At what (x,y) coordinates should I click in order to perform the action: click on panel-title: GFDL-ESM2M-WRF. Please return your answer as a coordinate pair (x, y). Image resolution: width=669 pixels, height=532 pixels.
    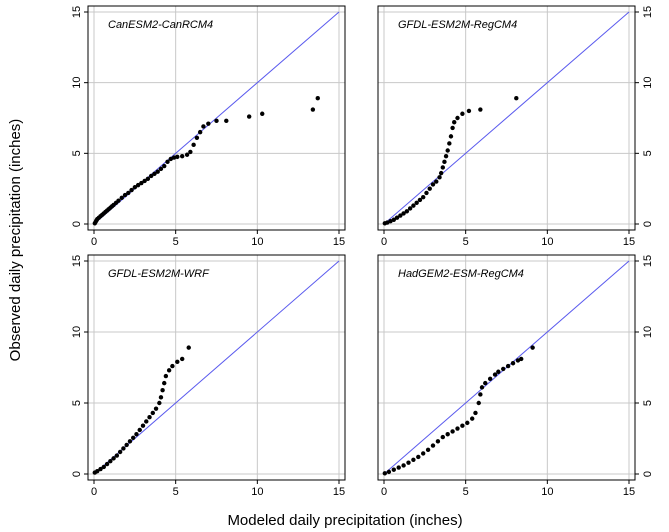
    Looking at the image, I should click on (159, 274).